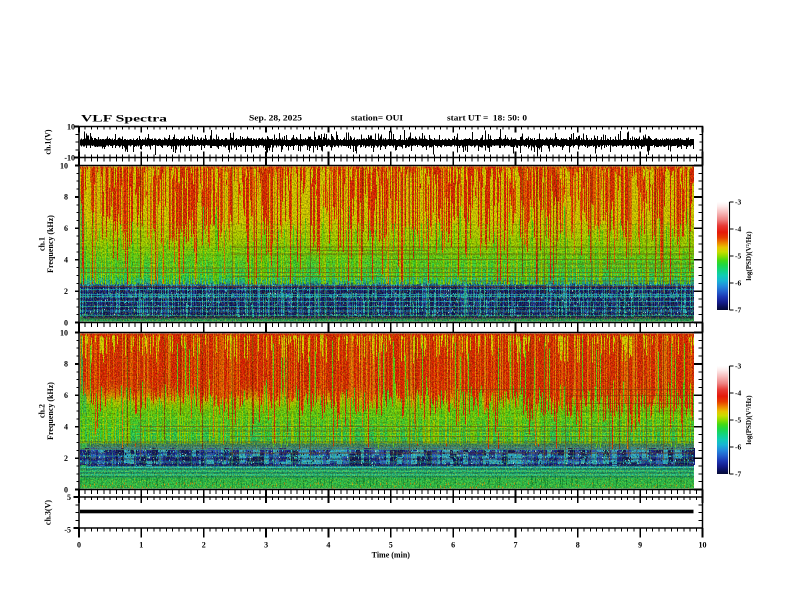 The height and width of the screenshot is (612, 792). I want to click on svg-text: 9, so click(640, 545).